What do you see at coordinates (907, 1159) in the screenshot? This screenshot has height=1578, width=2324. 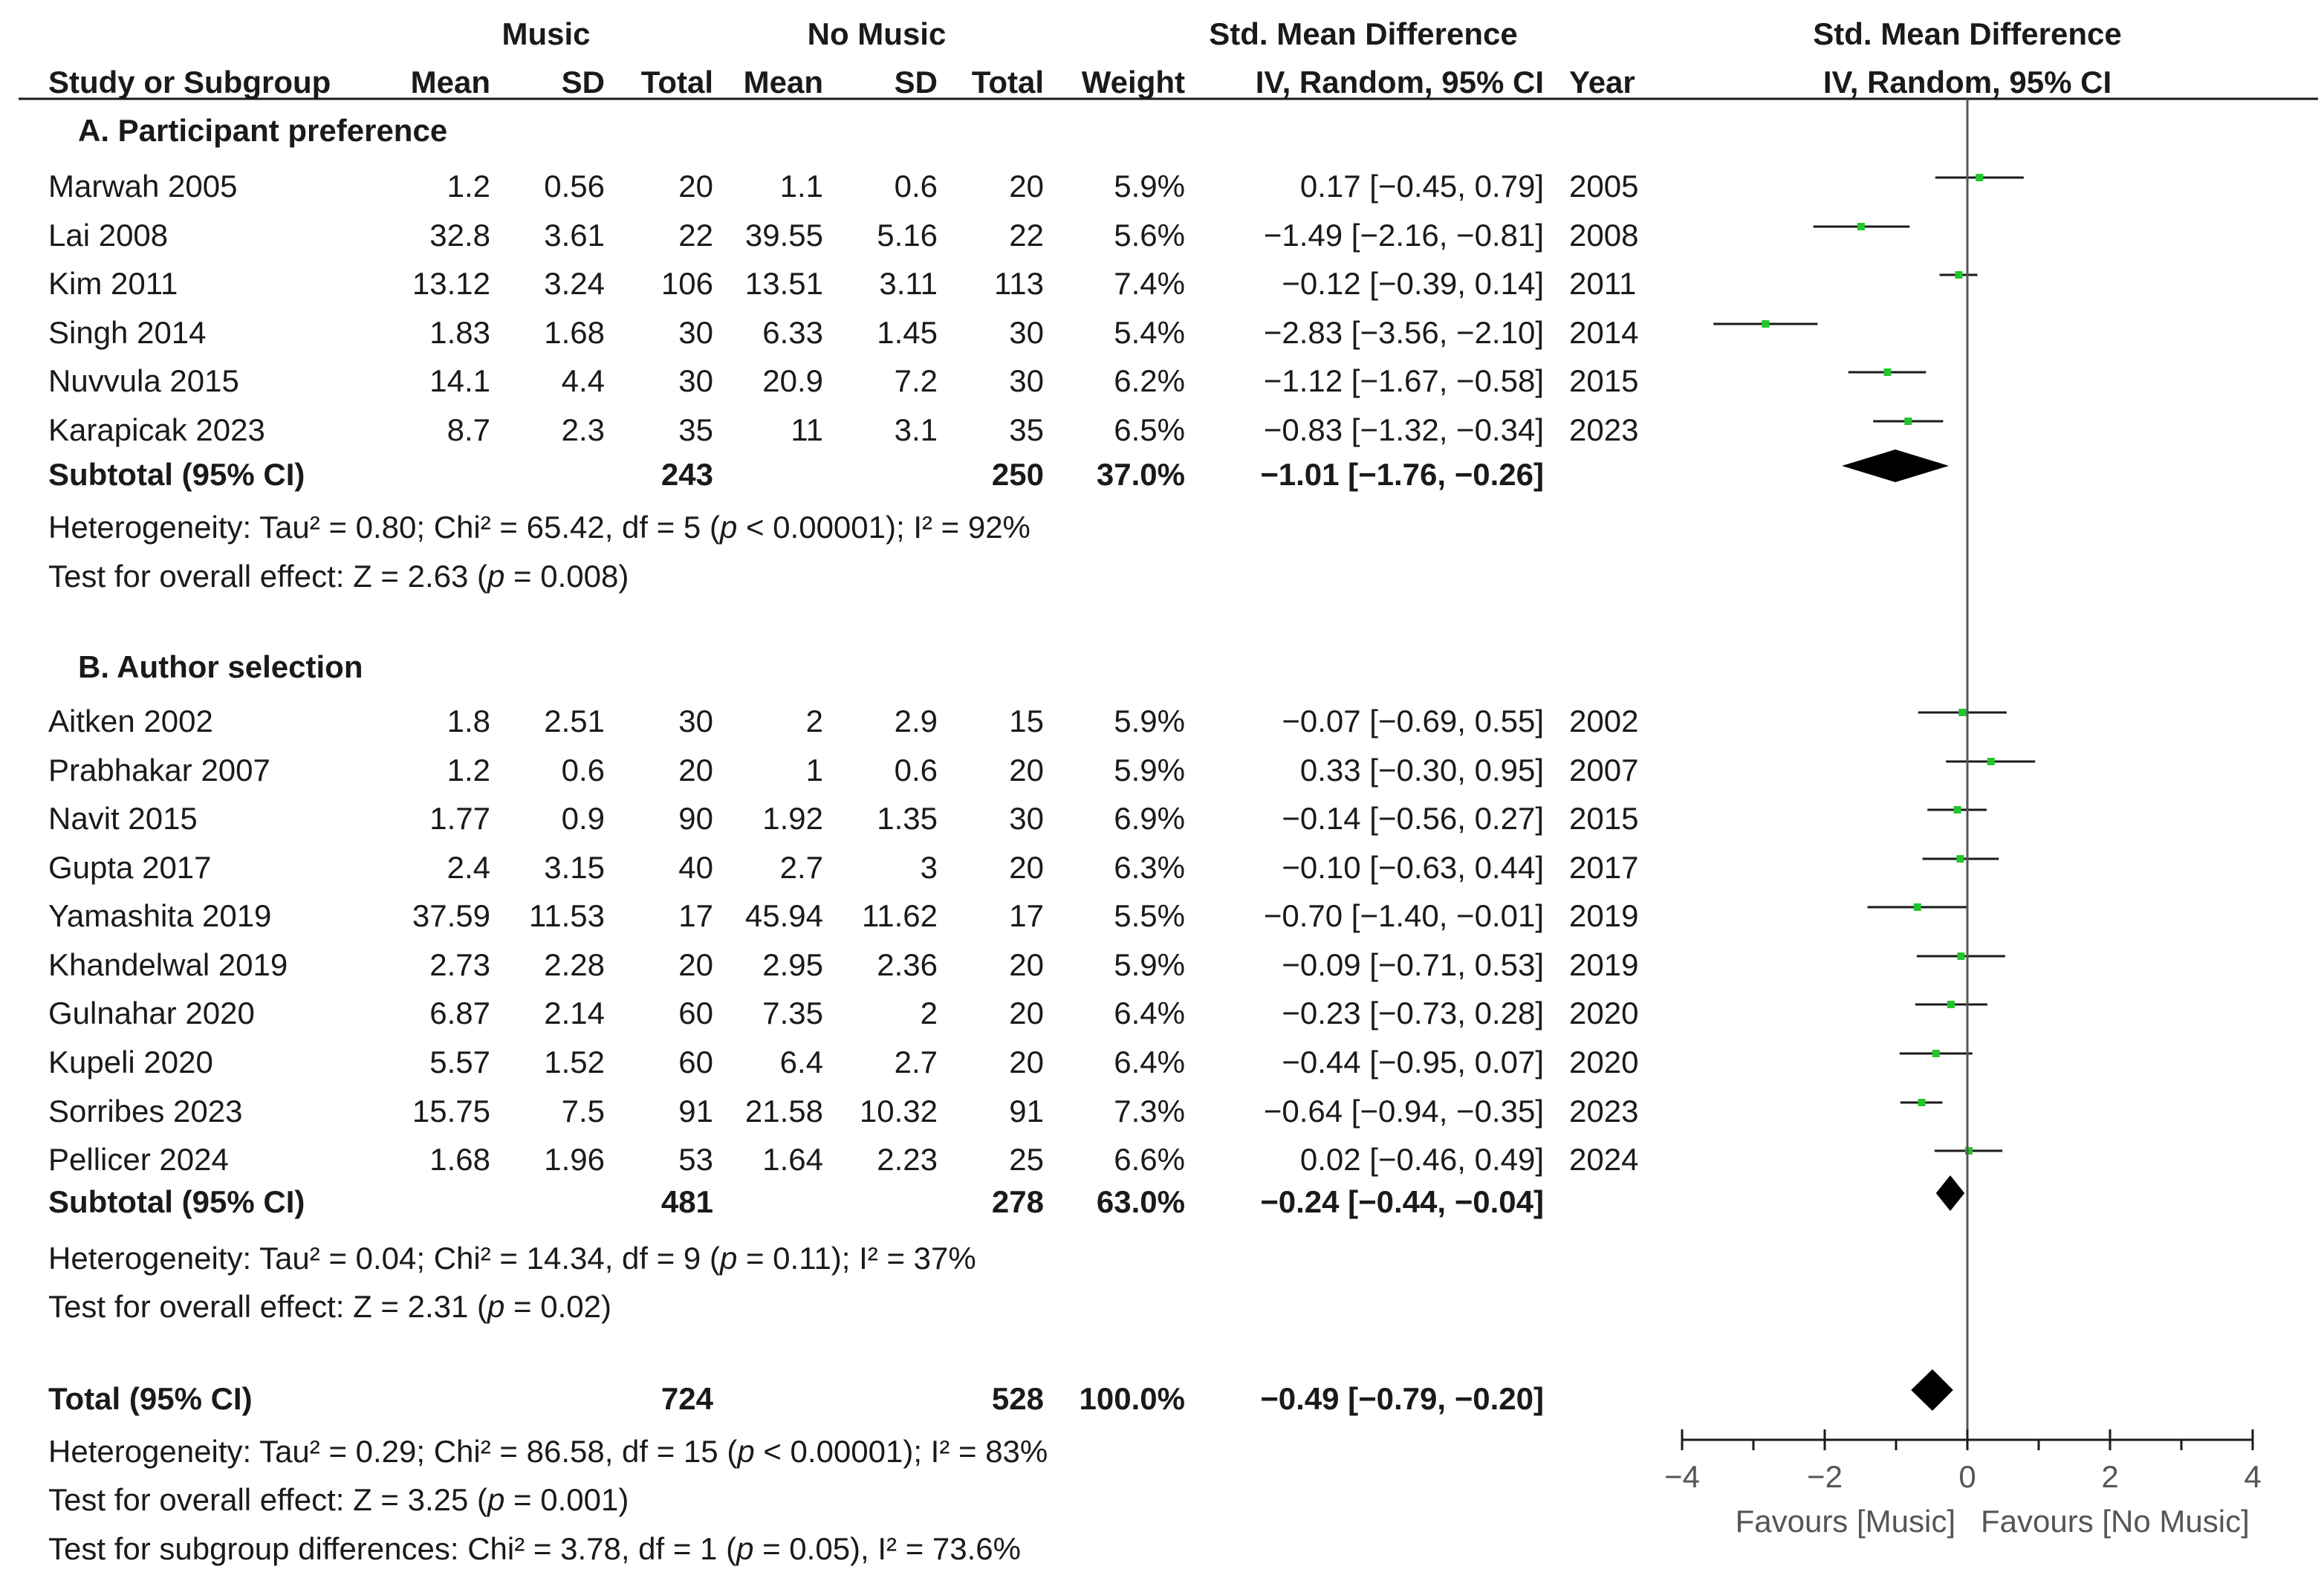 I see `no-music-sd: 2.23` at bounding box center [907, 1159].